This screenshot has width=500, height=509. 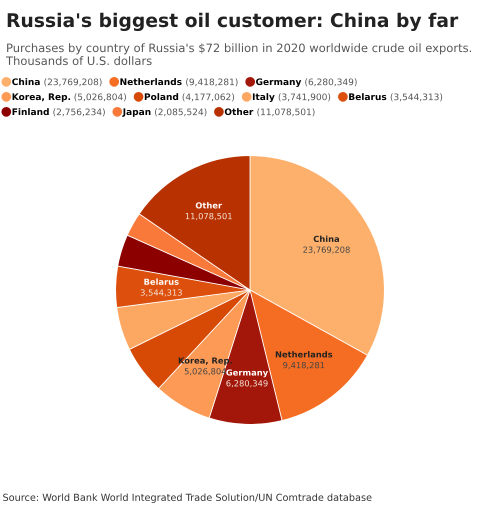 I want to click on legend-label: Germany, so click(x=279, y=82).